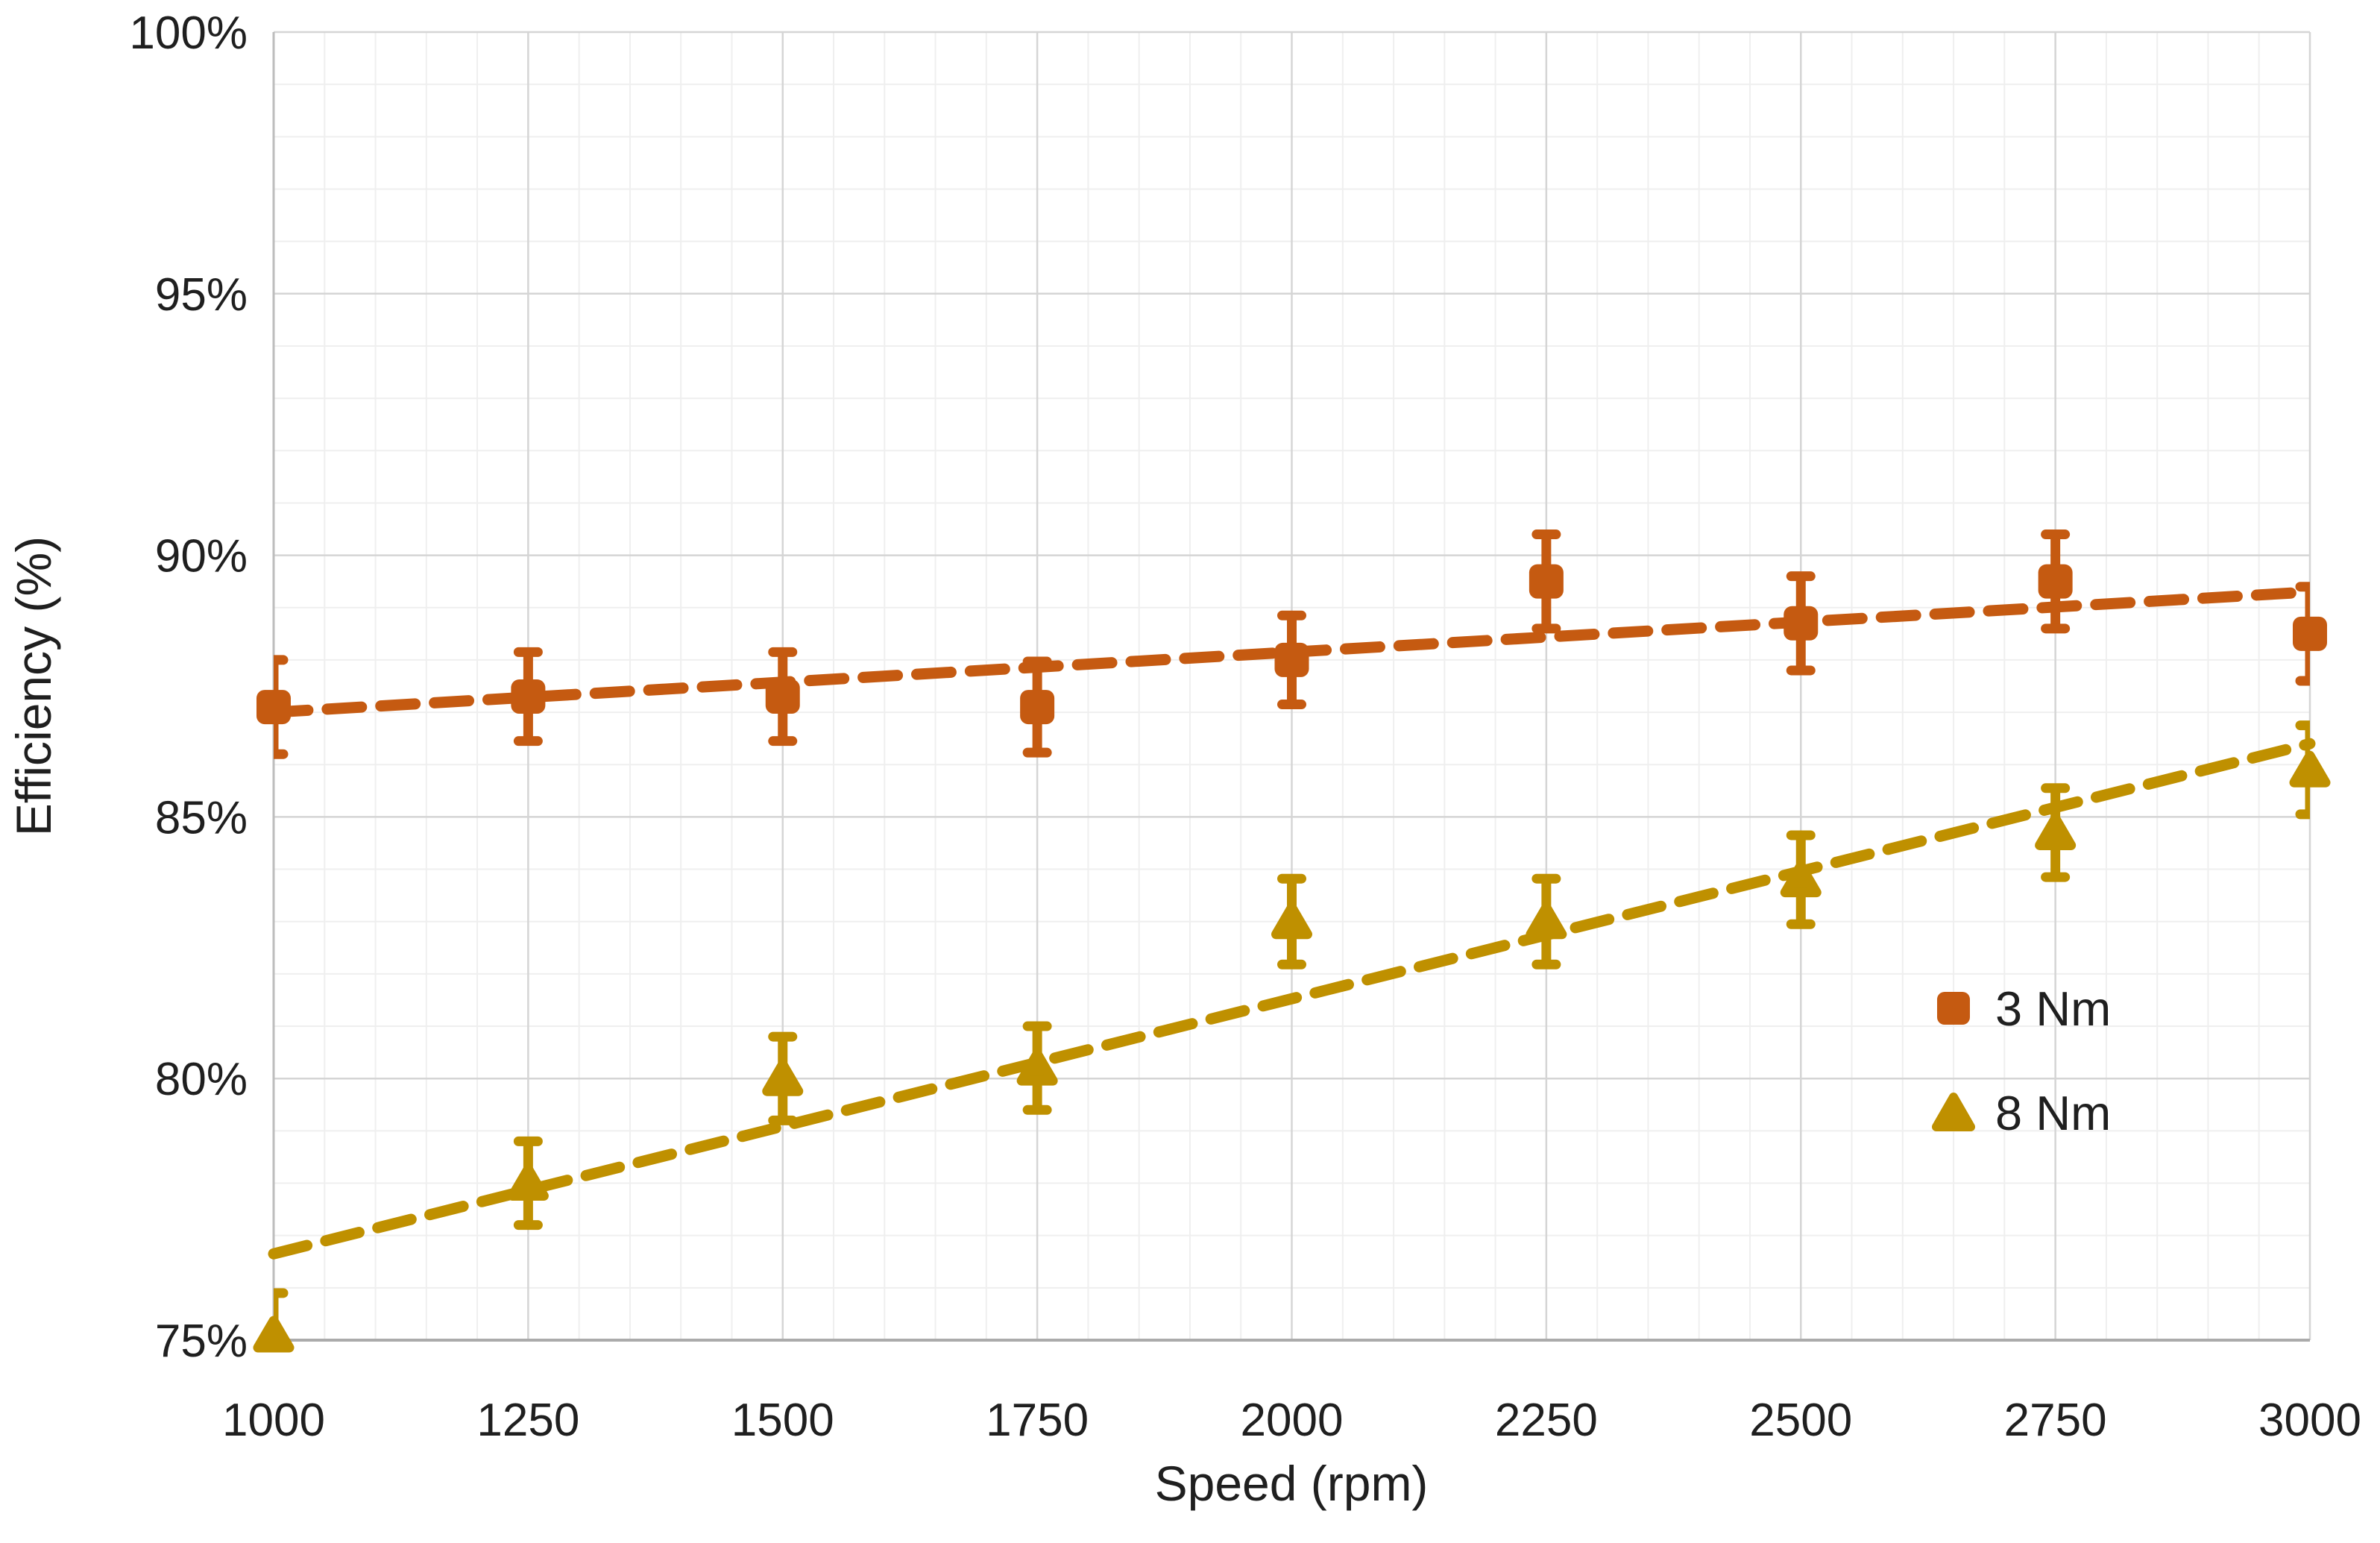 The image size is (2380, 1543). I want to click on y-tick-label: 80%, so click(201, 1079).